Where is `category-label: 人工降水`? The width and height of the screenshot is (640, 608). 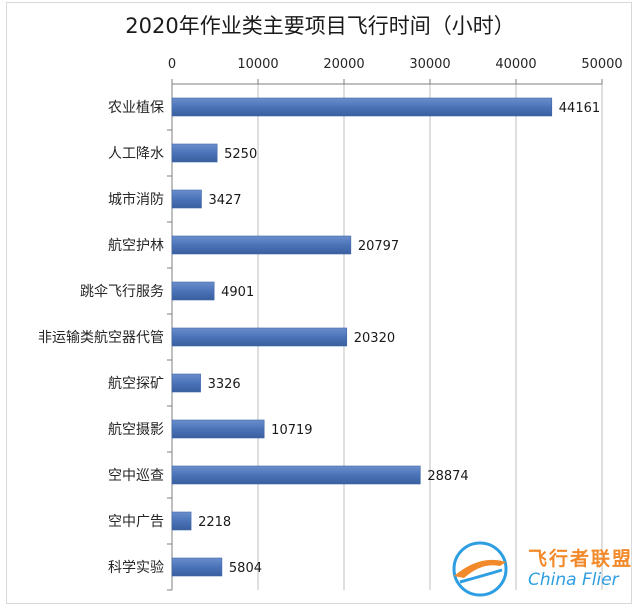
category-label: 人工降水 is located at coordinates (136, 154).